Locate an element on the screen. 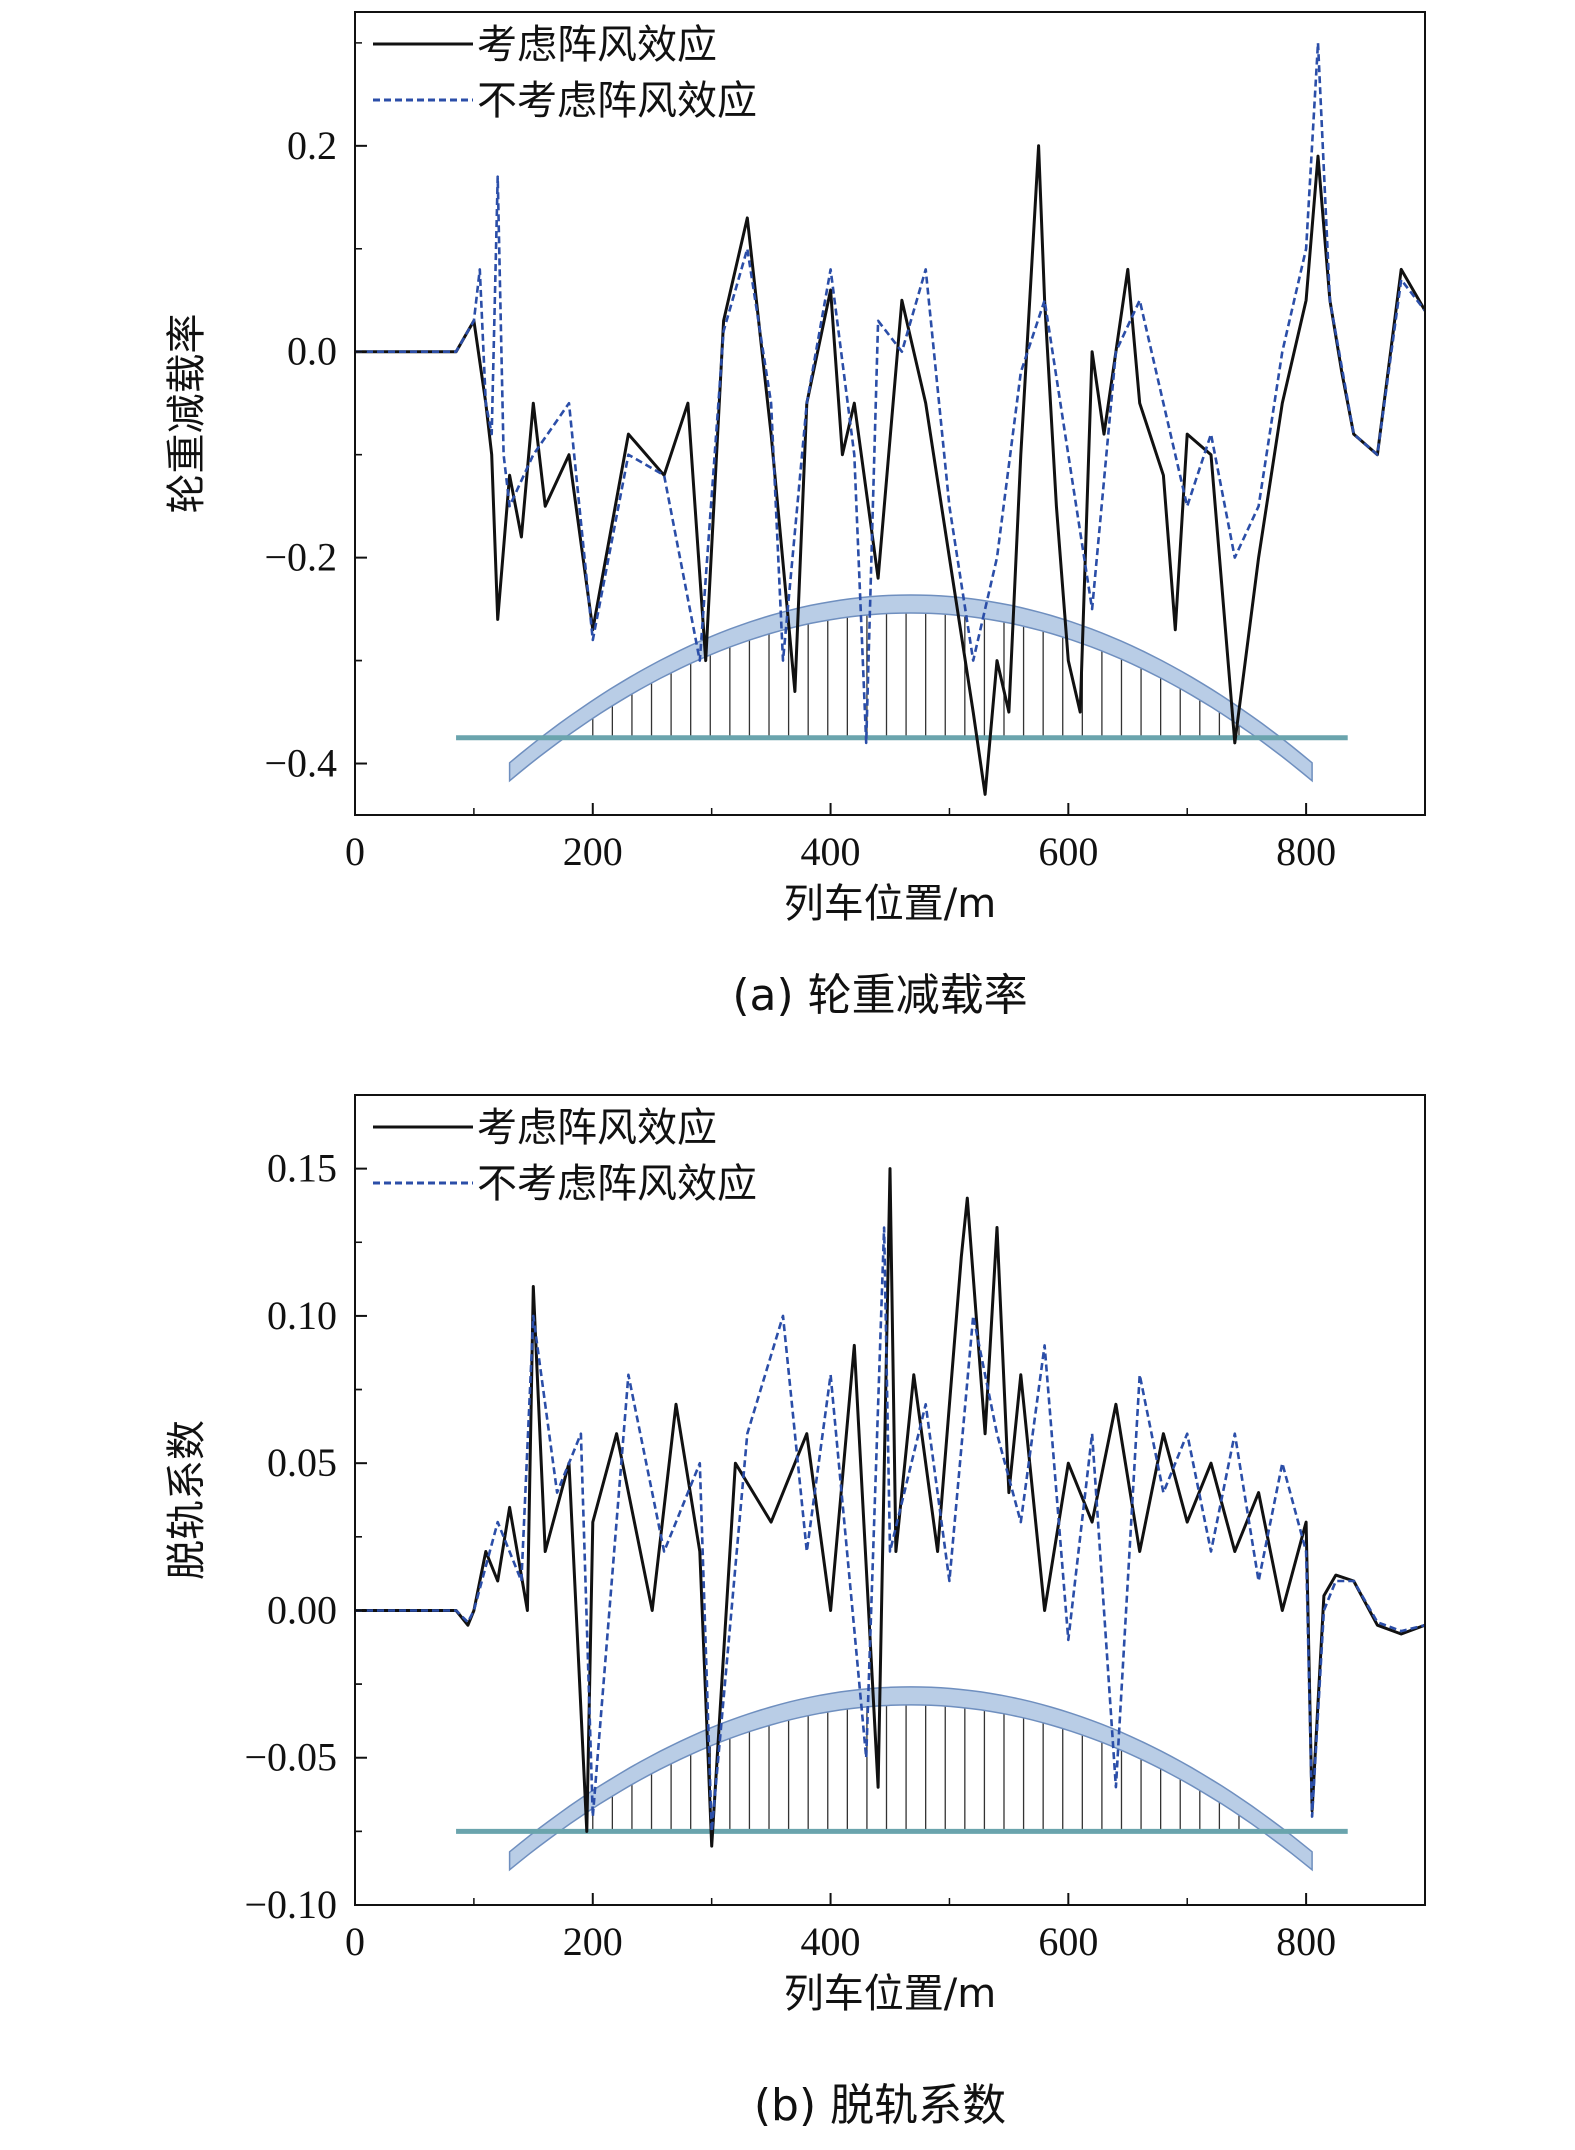 This screenshot has width=1575, height=2150. figure-caption: (b) 脱轨系数 is located at coordinates (880, 2105).